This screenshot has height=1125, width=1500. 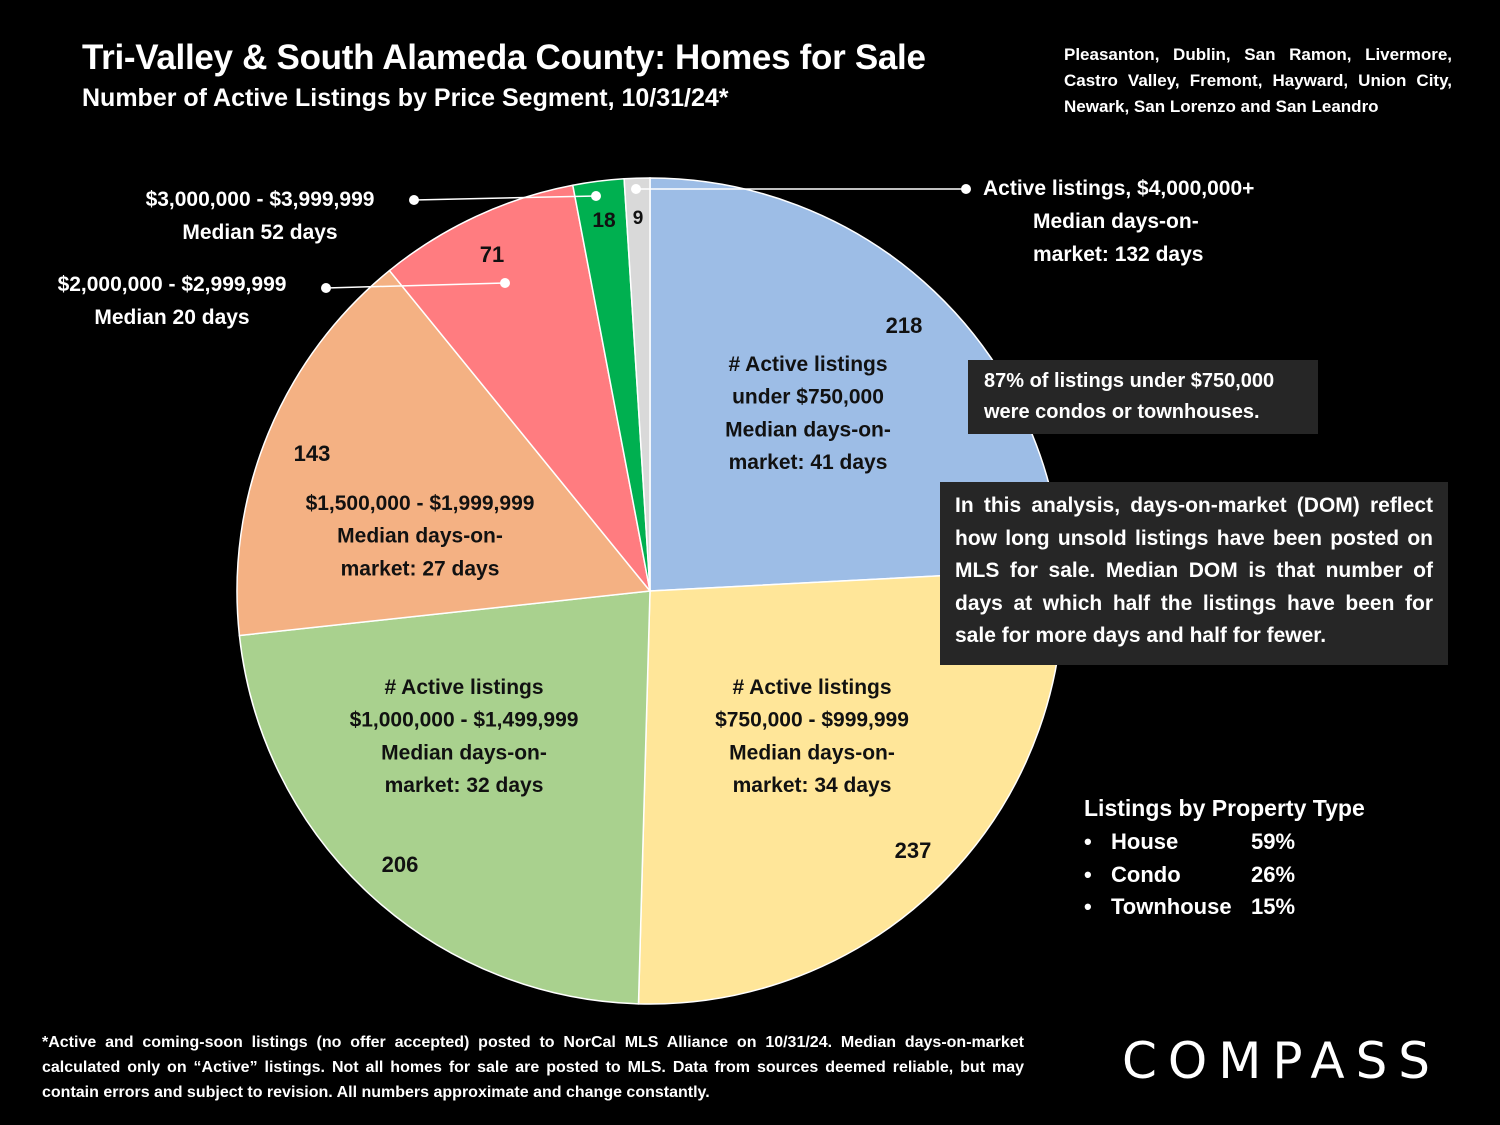 What do you see at coordinates (1273, 906) in the screenshot?
I see `property-type-pct: 15%` at bounding box center [1273, 906].